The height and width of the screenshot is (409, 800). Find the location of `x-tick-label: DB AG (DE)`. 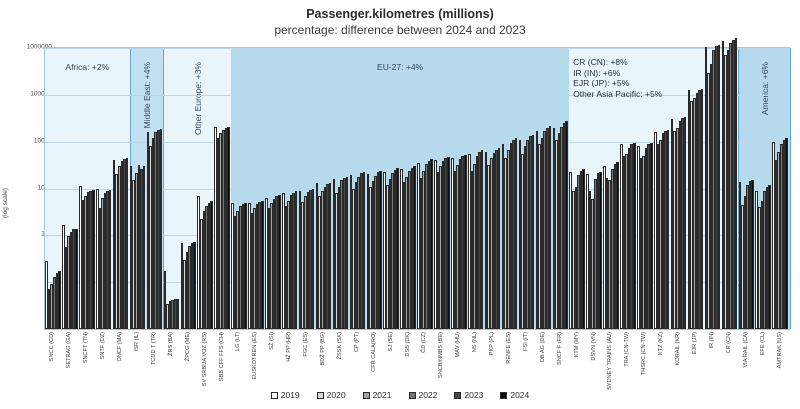

x-tick-label: DB AG (DE) is located at coordinates (542, 347).